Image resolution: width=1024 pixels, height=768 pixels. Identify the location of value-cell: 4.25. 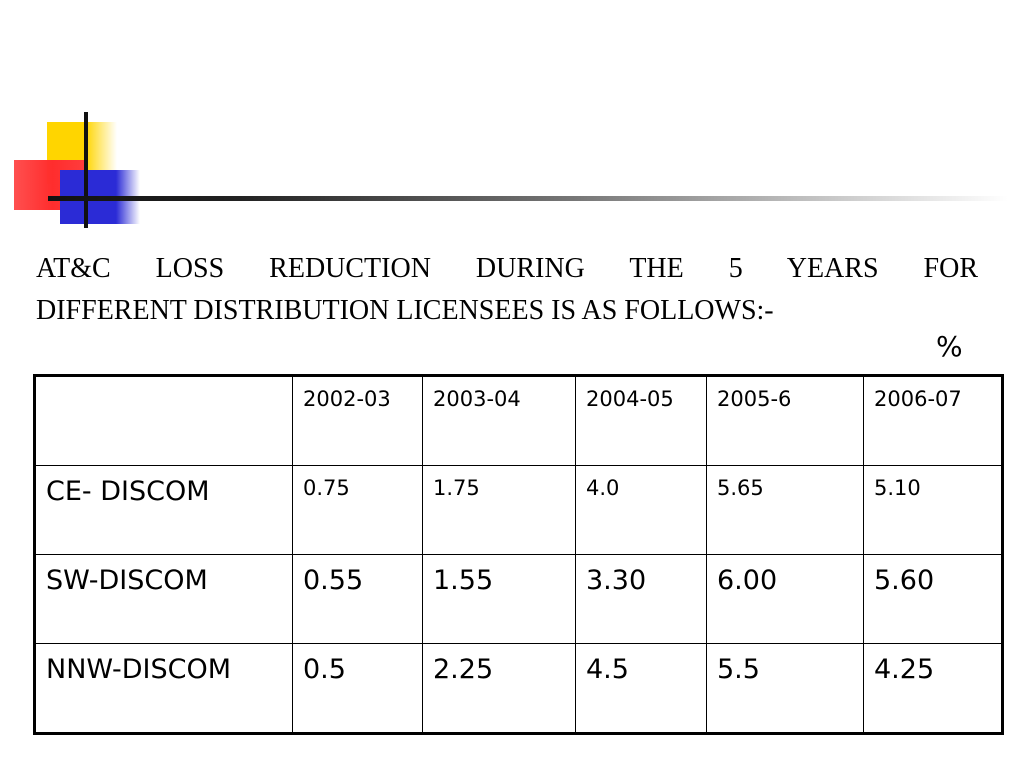
(933, 688).